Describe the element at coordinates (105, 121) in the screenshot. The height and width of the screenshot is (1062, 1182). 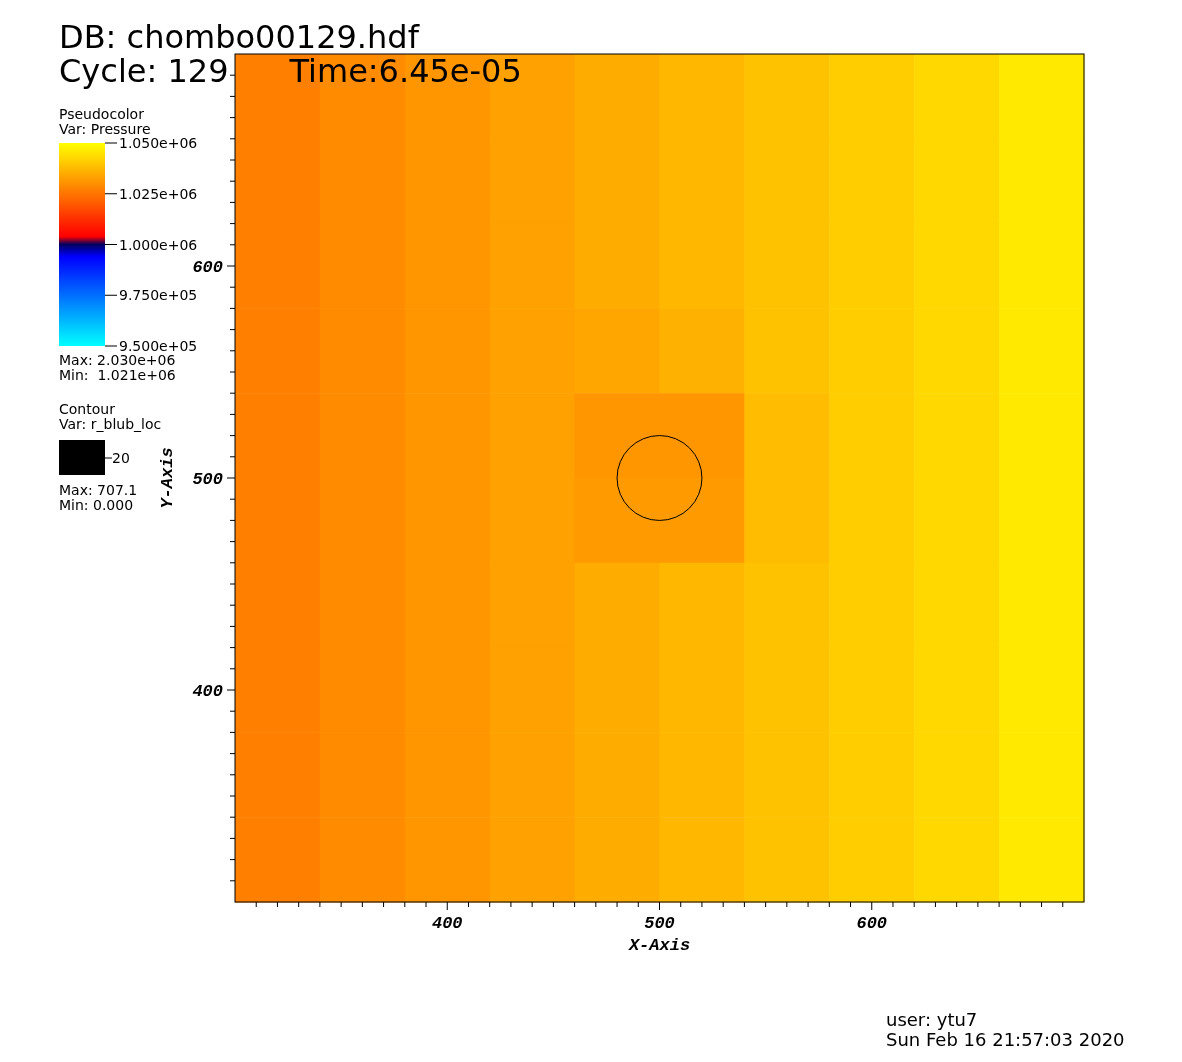
I see `legend-title: Pseudocolor Var: Pressure` at that location.